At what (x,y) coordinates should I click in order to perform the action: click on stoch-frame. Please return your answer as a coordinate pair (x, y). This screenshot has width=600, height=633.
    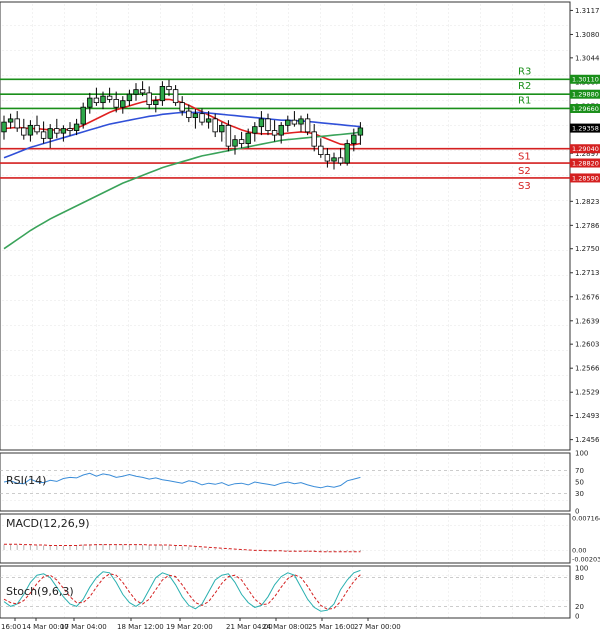
    Looking at the image, I should click on (285, 592).